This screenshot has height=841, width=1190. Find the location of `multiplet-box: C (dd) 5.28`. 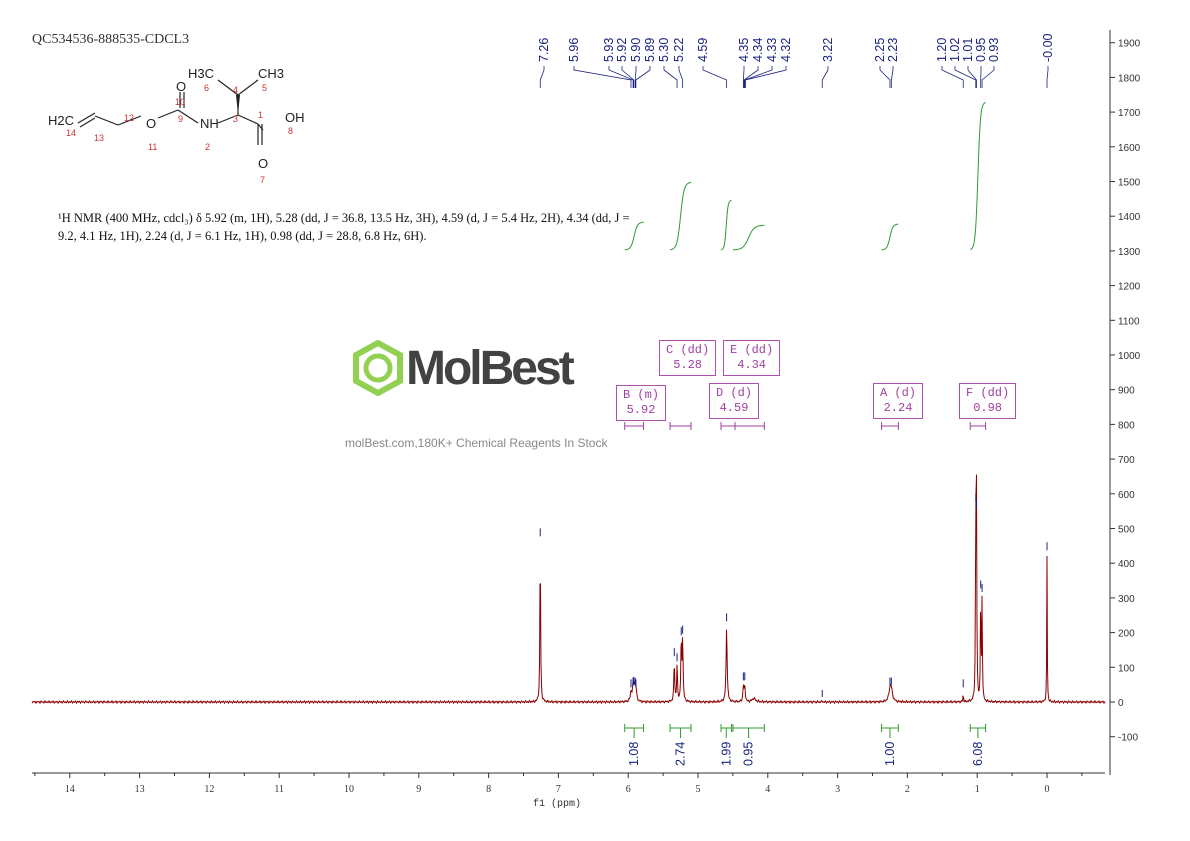

multiplet-box: C (dd) 5.28 is located at coordinates (688, 358).